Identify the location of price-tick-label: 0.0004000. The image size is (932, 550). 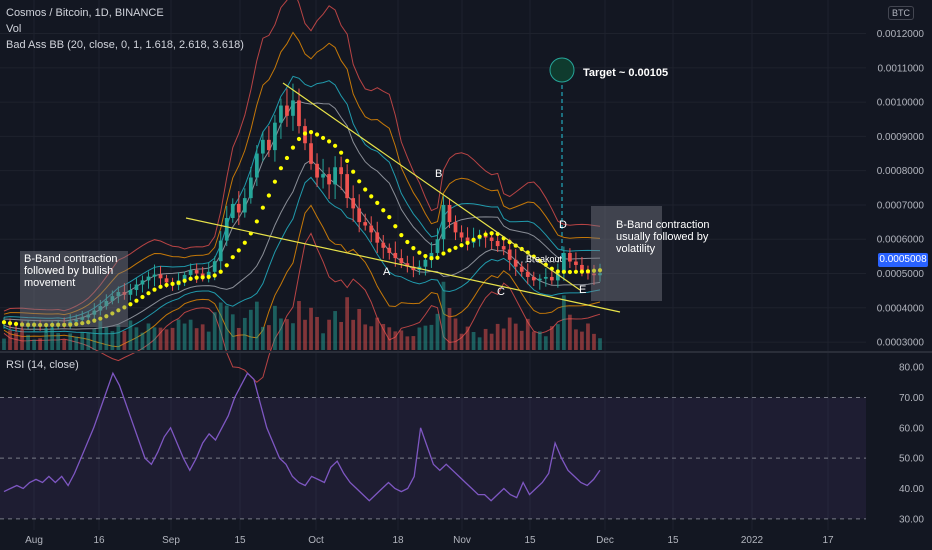
(901, 308).